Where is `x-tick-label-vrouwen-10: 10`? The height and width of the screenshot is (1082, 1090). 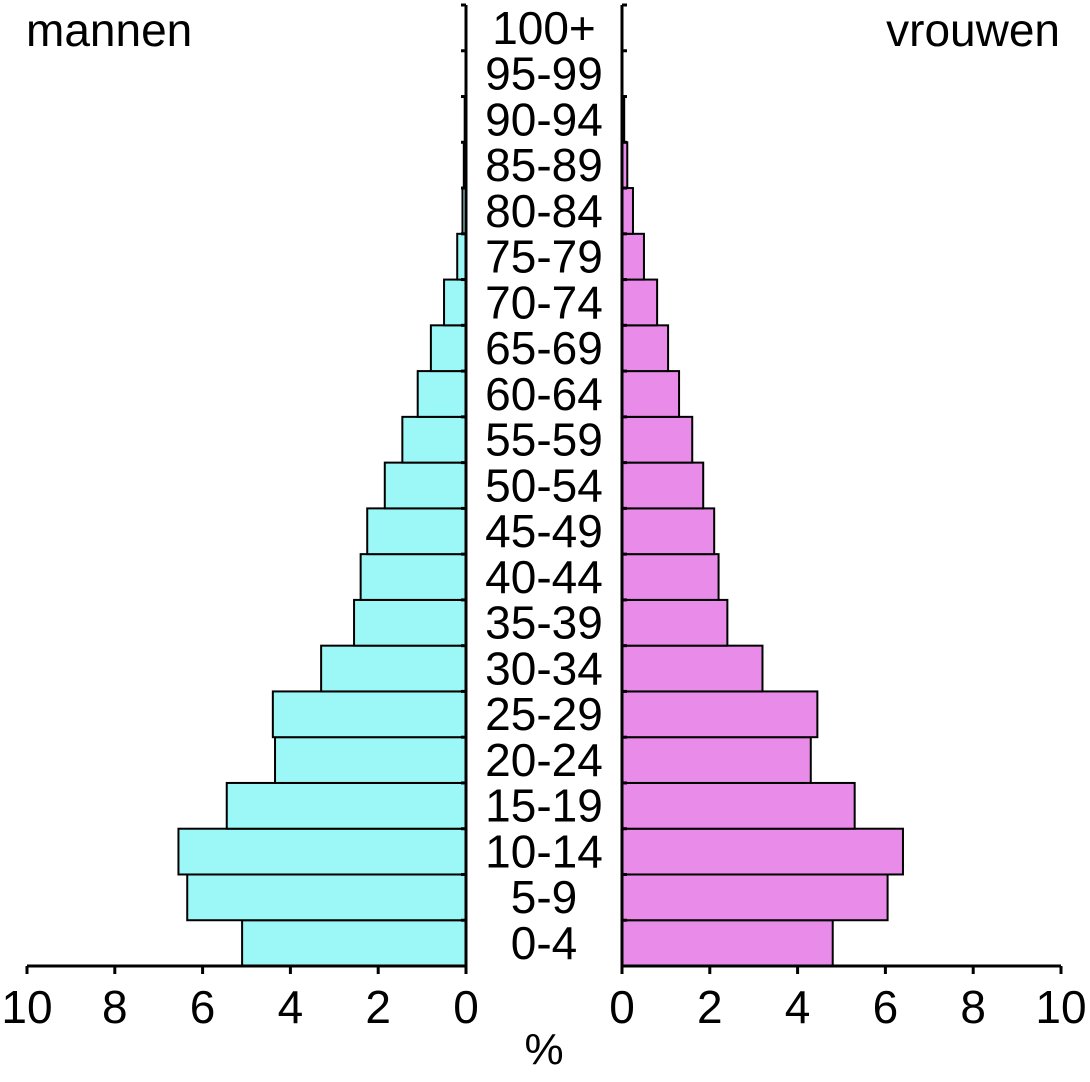 x-tick-label-vrouwen-10: 10 is located at coordinates (1060, 1007).